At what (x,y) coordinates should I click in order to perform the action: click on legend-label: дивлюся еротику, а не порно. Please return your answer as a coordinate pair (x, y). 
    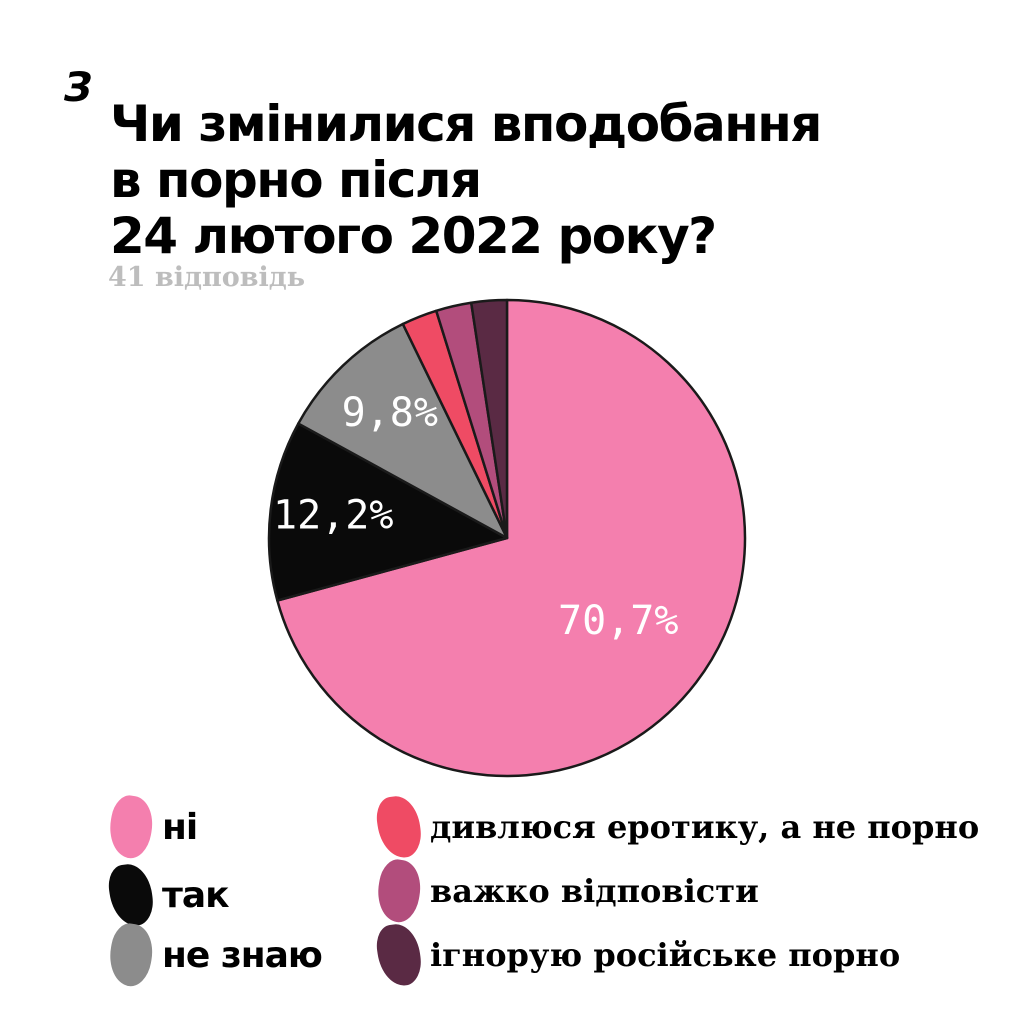
    Looking at the image, I should click on (705, 827).